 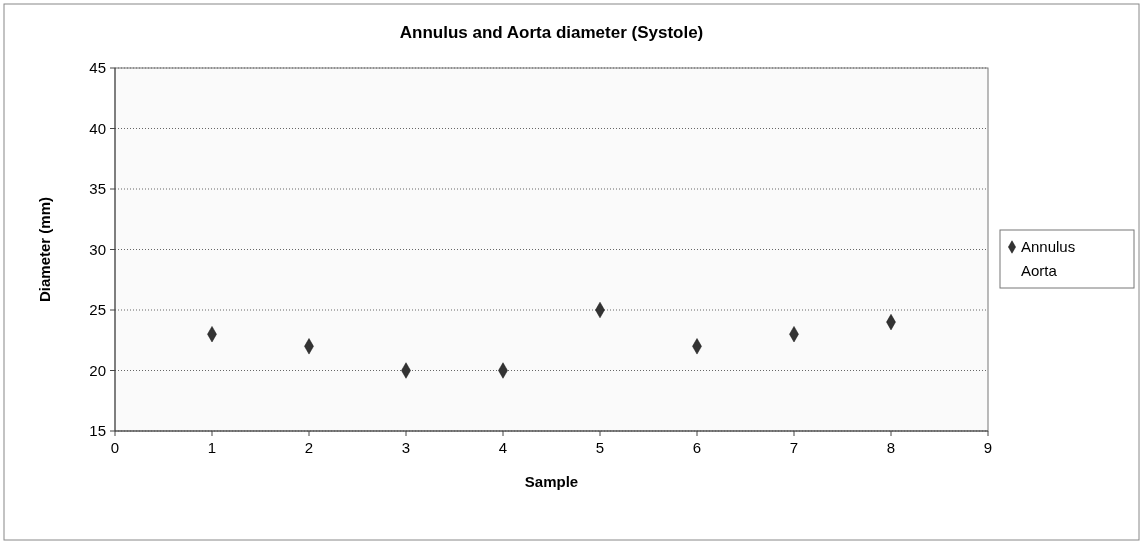 What do you see at coordinates (406, 447) in the screenshot?
I see `x-tick-label: 3` at bounding box center [406, 447].